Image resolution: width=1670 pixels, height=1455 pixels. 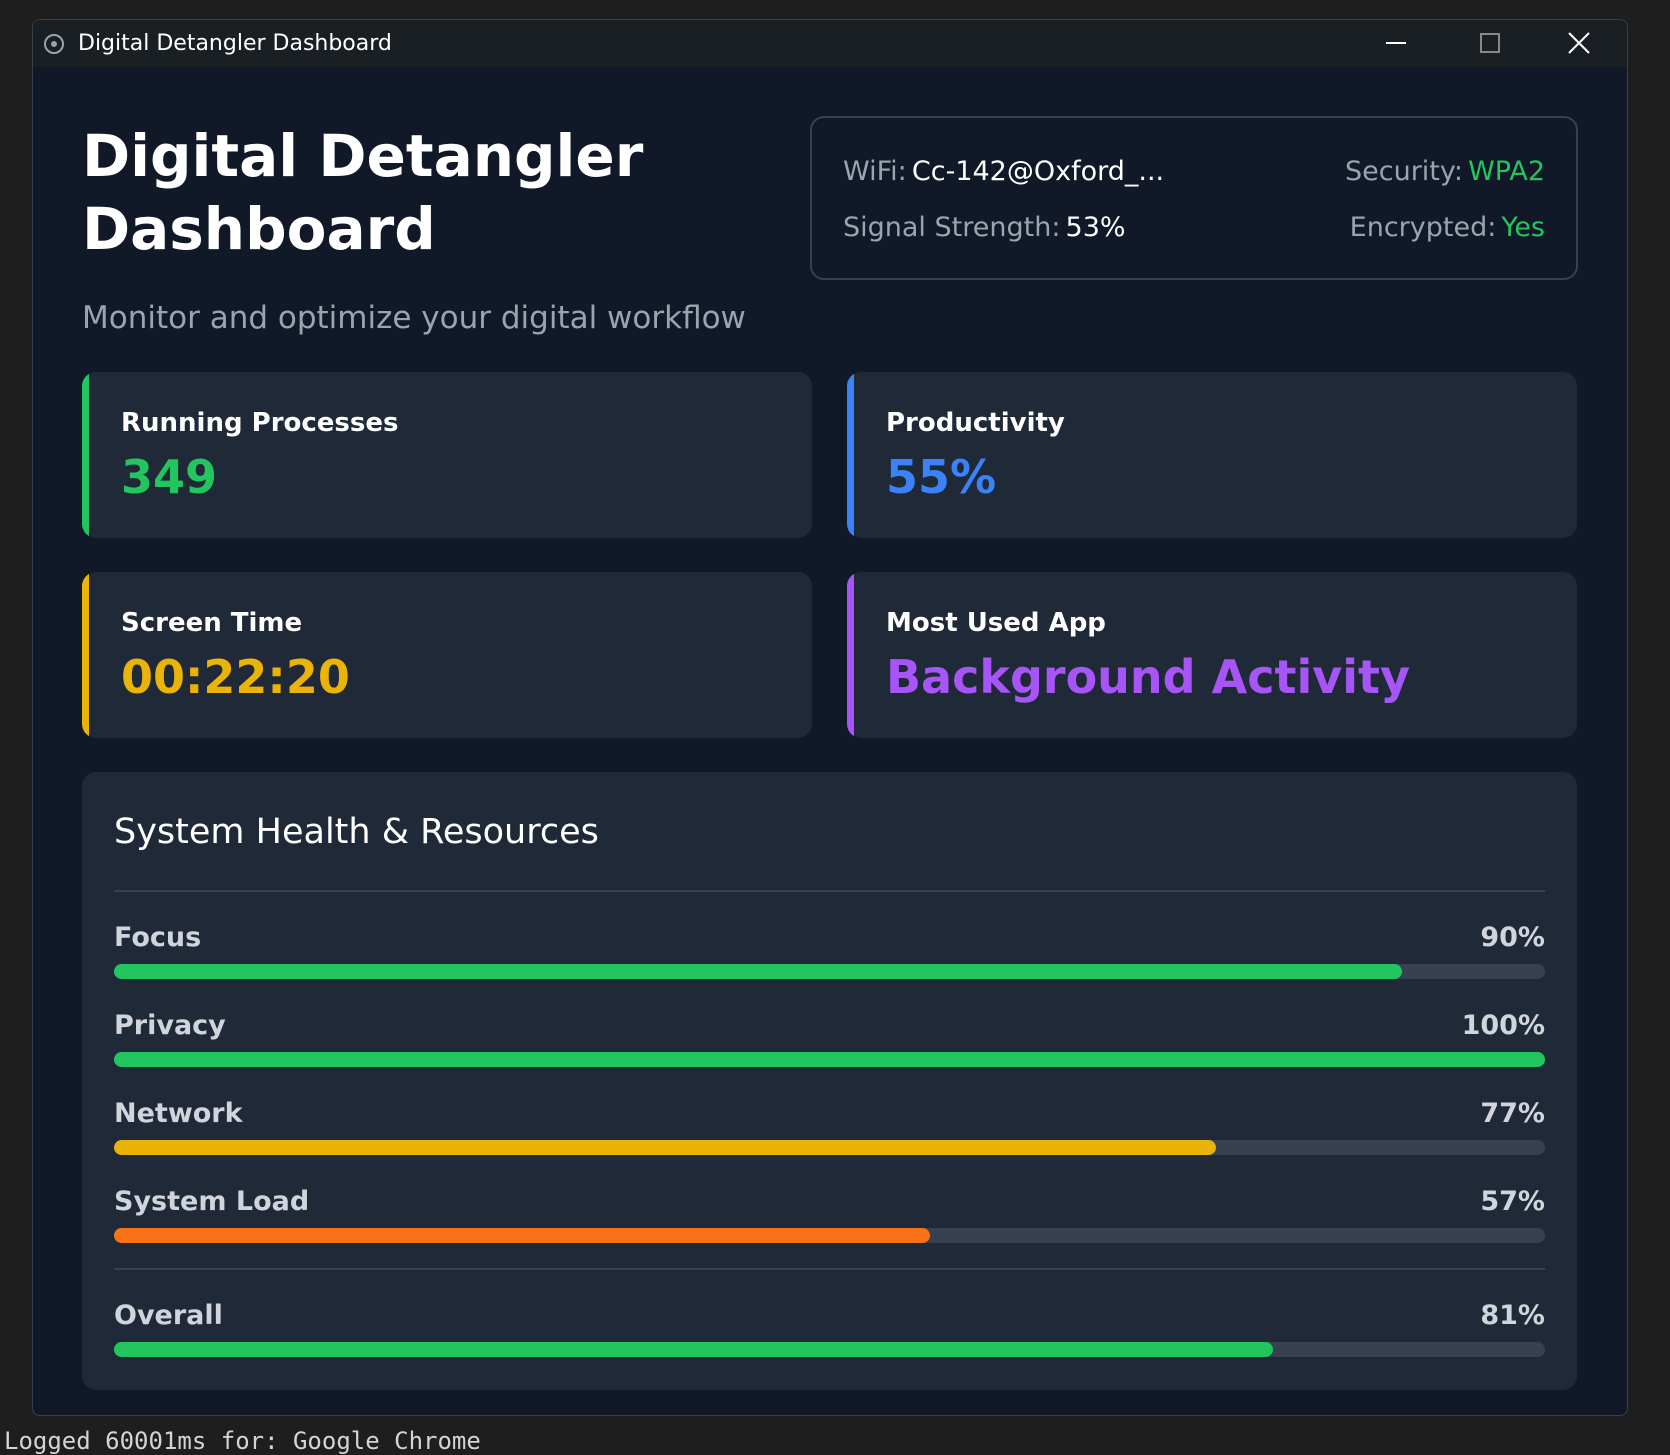 I want to click on card-value: 00:22:20, so click(x=235, y=677).